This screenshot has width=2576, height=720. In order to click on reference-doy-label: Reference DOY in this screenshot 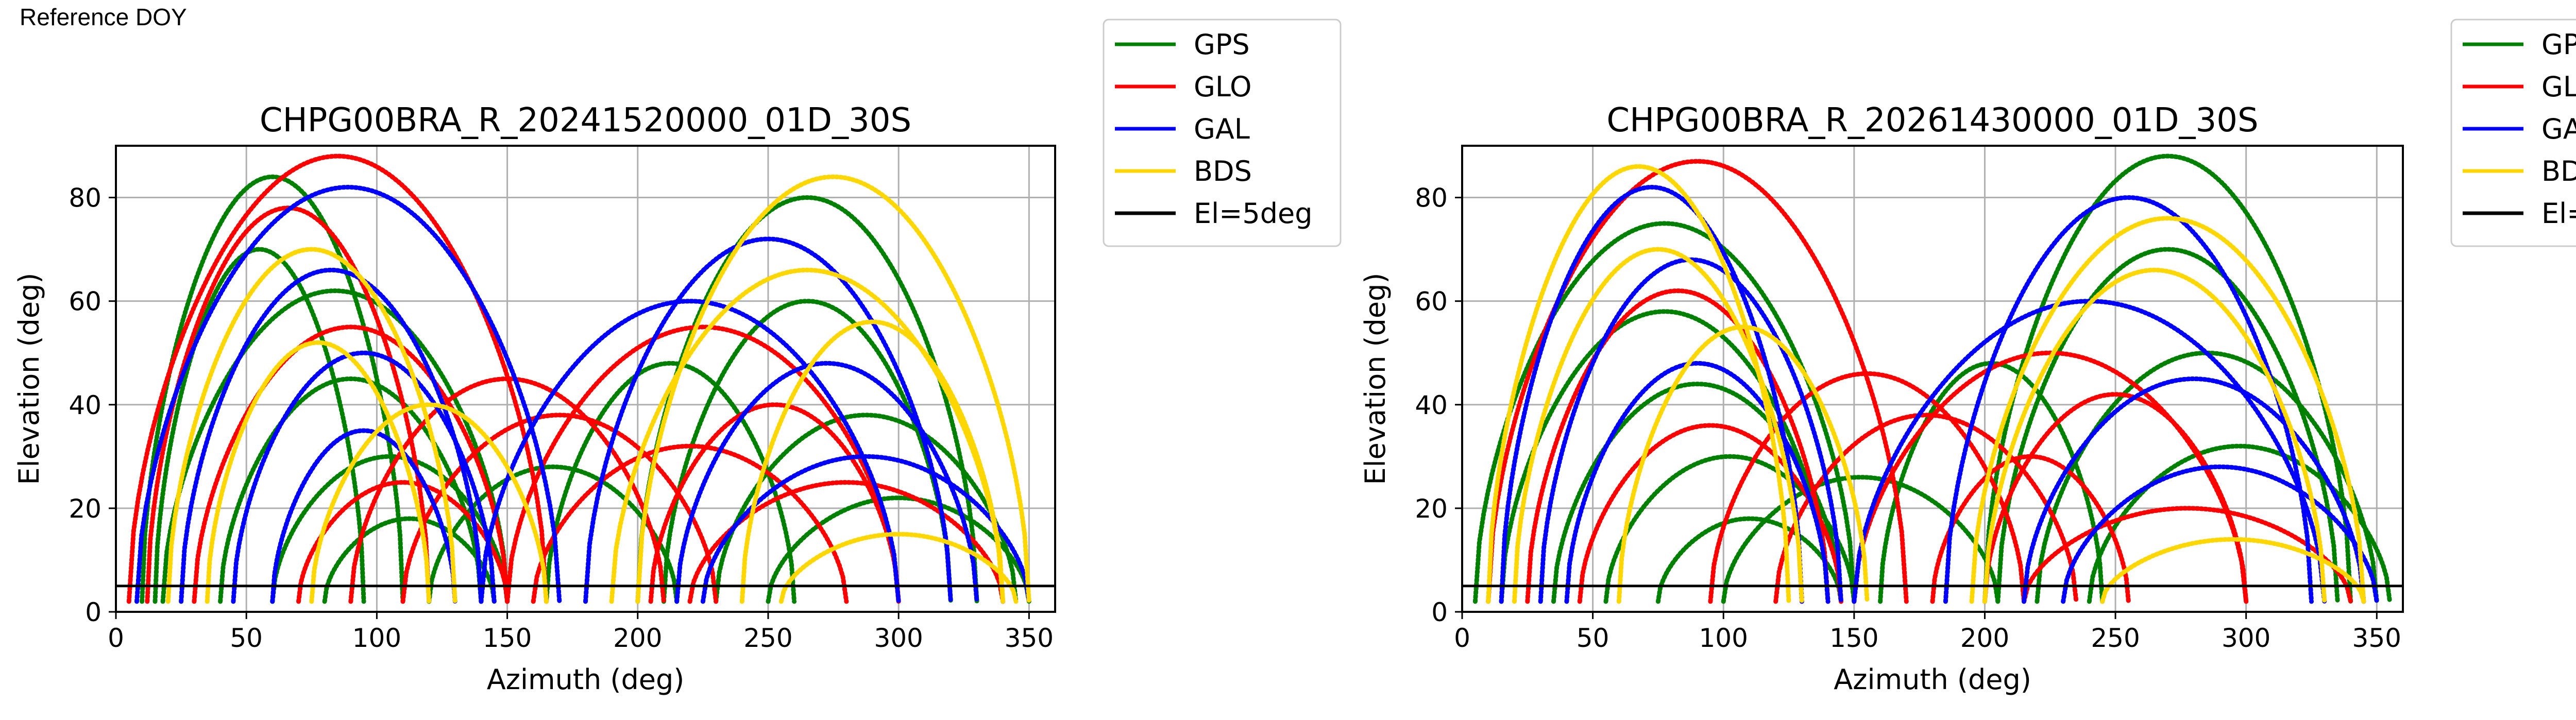, I will do `click(103, 17)`.